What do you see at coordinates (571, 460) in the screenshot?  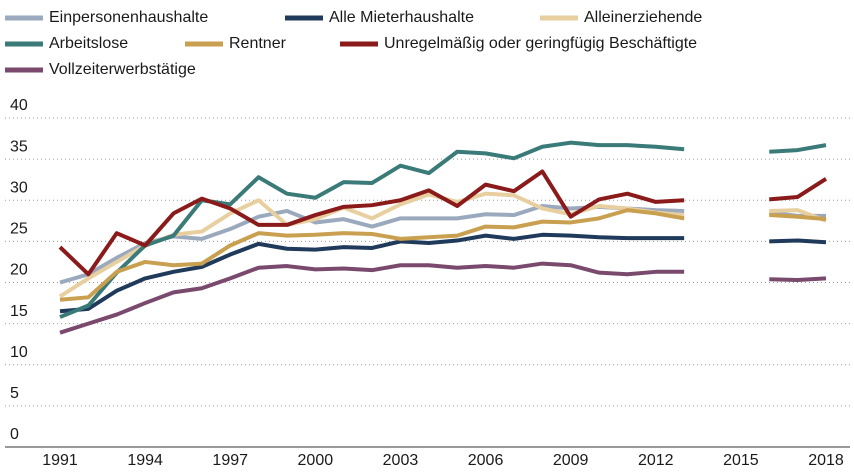 I see `x-tick-label: 2009` at bounding box center [571, 460].